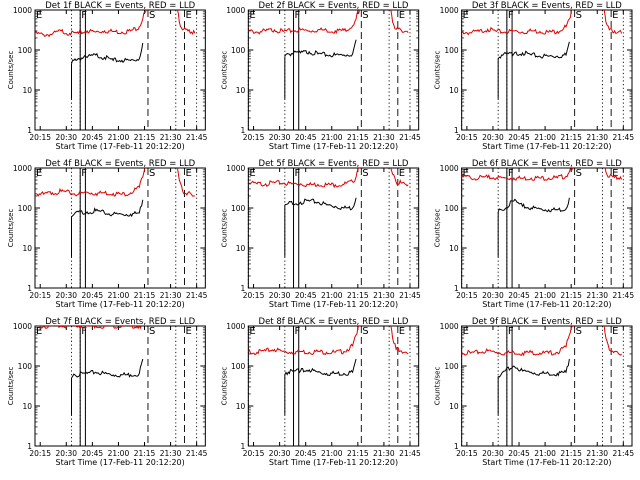 The width and height of the screenshot is (640, 480). What do you see at coordinates (120, 322) in the screenshot?
I see `panel-title: Det 7f BLACK = Events, RED = LLD` at bounding box center [120, 322].